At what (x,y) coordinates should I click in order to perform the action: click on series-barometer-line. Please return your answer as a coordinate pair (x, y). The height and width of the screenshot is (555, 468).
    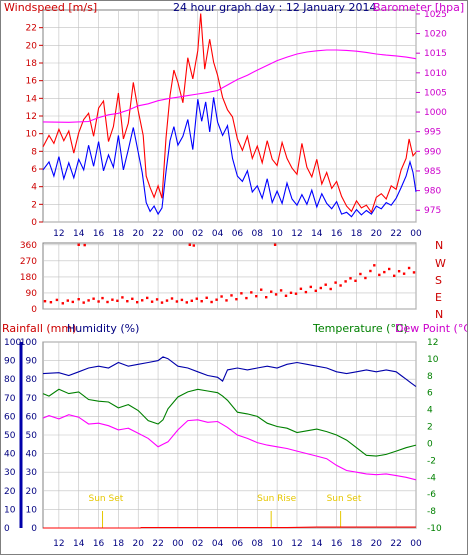
    Looking at the image, I should click on (229, 86).